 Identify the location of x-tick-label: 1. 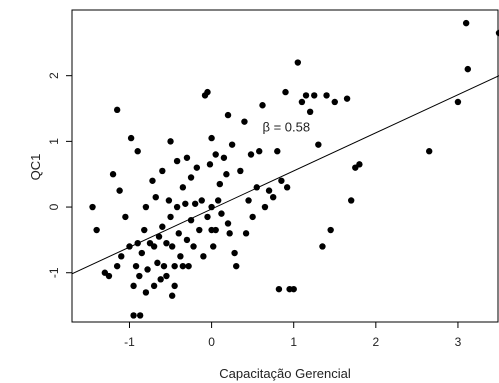
(293, 342).